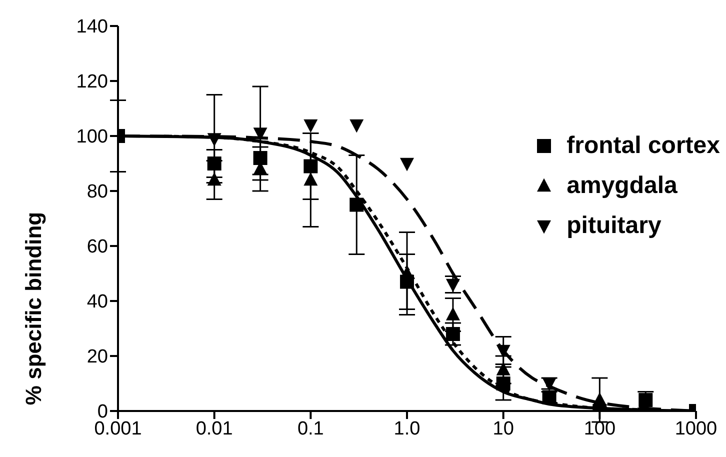 The image size is (726, 457). I want to click on x-tick-label: 1000, so click(696, 429).